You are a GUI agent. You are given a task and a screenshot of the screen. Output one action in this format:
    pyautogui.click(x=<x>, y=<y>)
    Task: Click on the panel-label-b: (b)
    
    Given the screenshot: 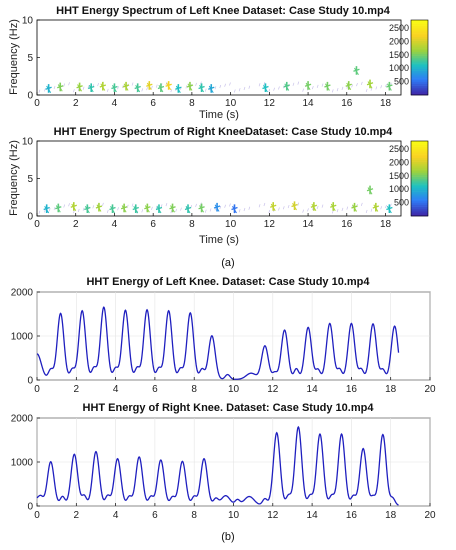 What is the action you would take?
    pyautogui.click(x=227, y=537)
    